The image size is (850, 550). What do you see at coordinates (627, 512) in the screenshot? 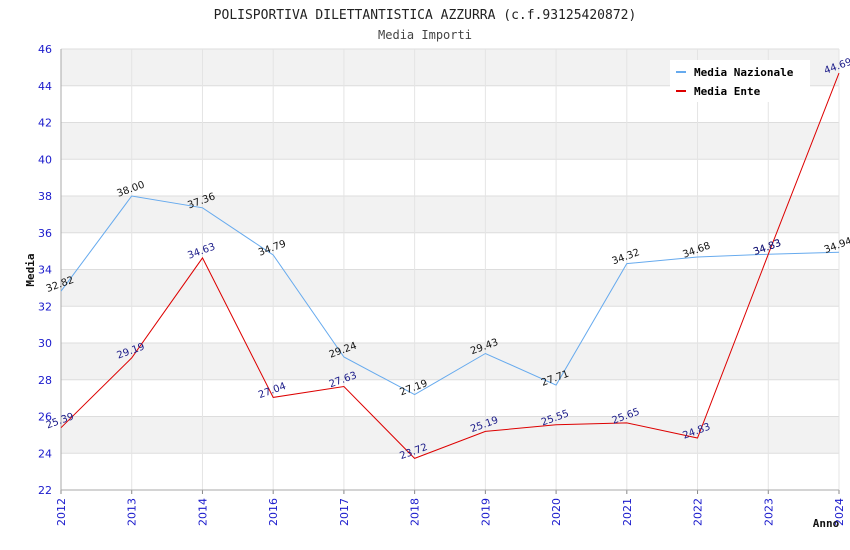
I see `x-tick-label: 2021` at bounding box center [627, 512].